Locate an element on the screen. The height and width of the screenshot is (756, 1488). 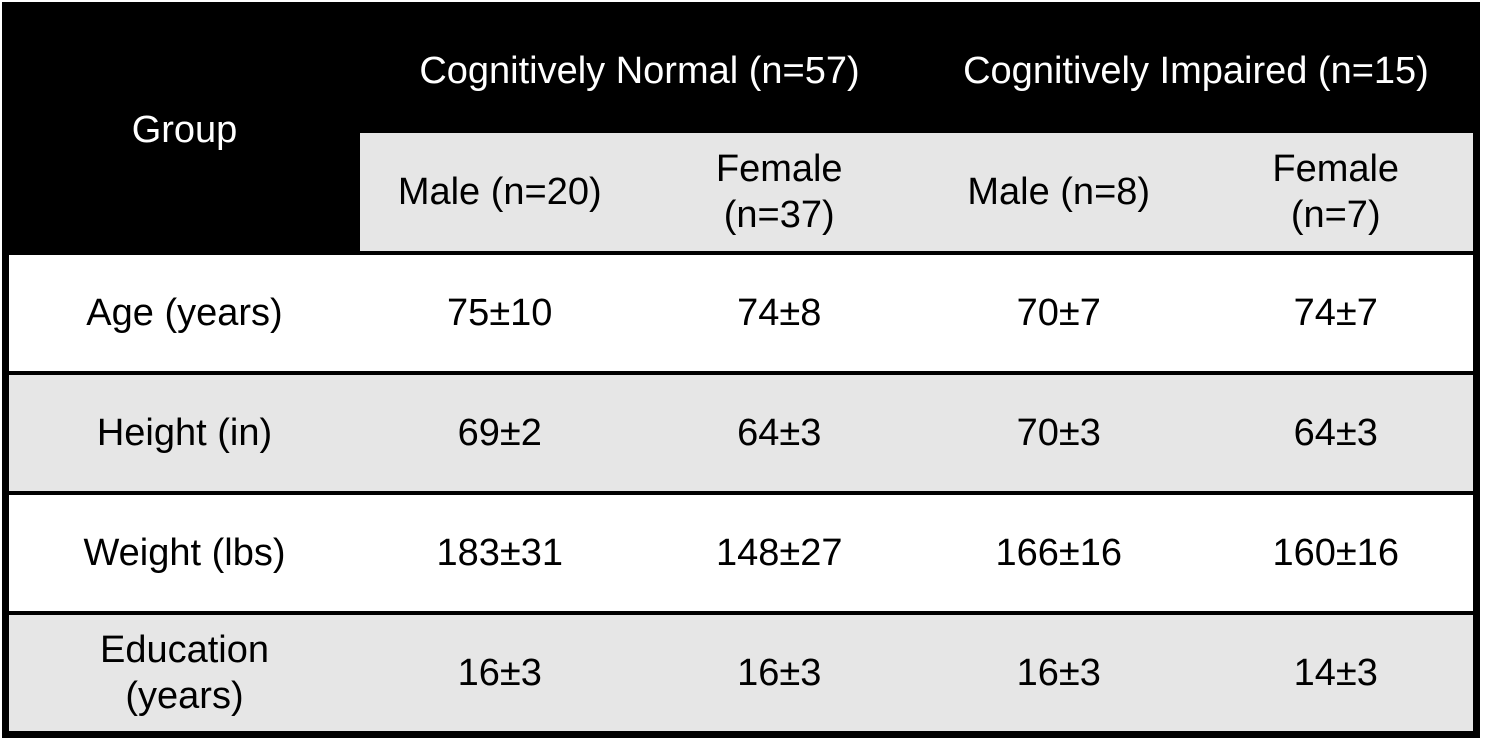
subheader-cell-normal-female: Female (n=37) is located at coordinates (779, 193).